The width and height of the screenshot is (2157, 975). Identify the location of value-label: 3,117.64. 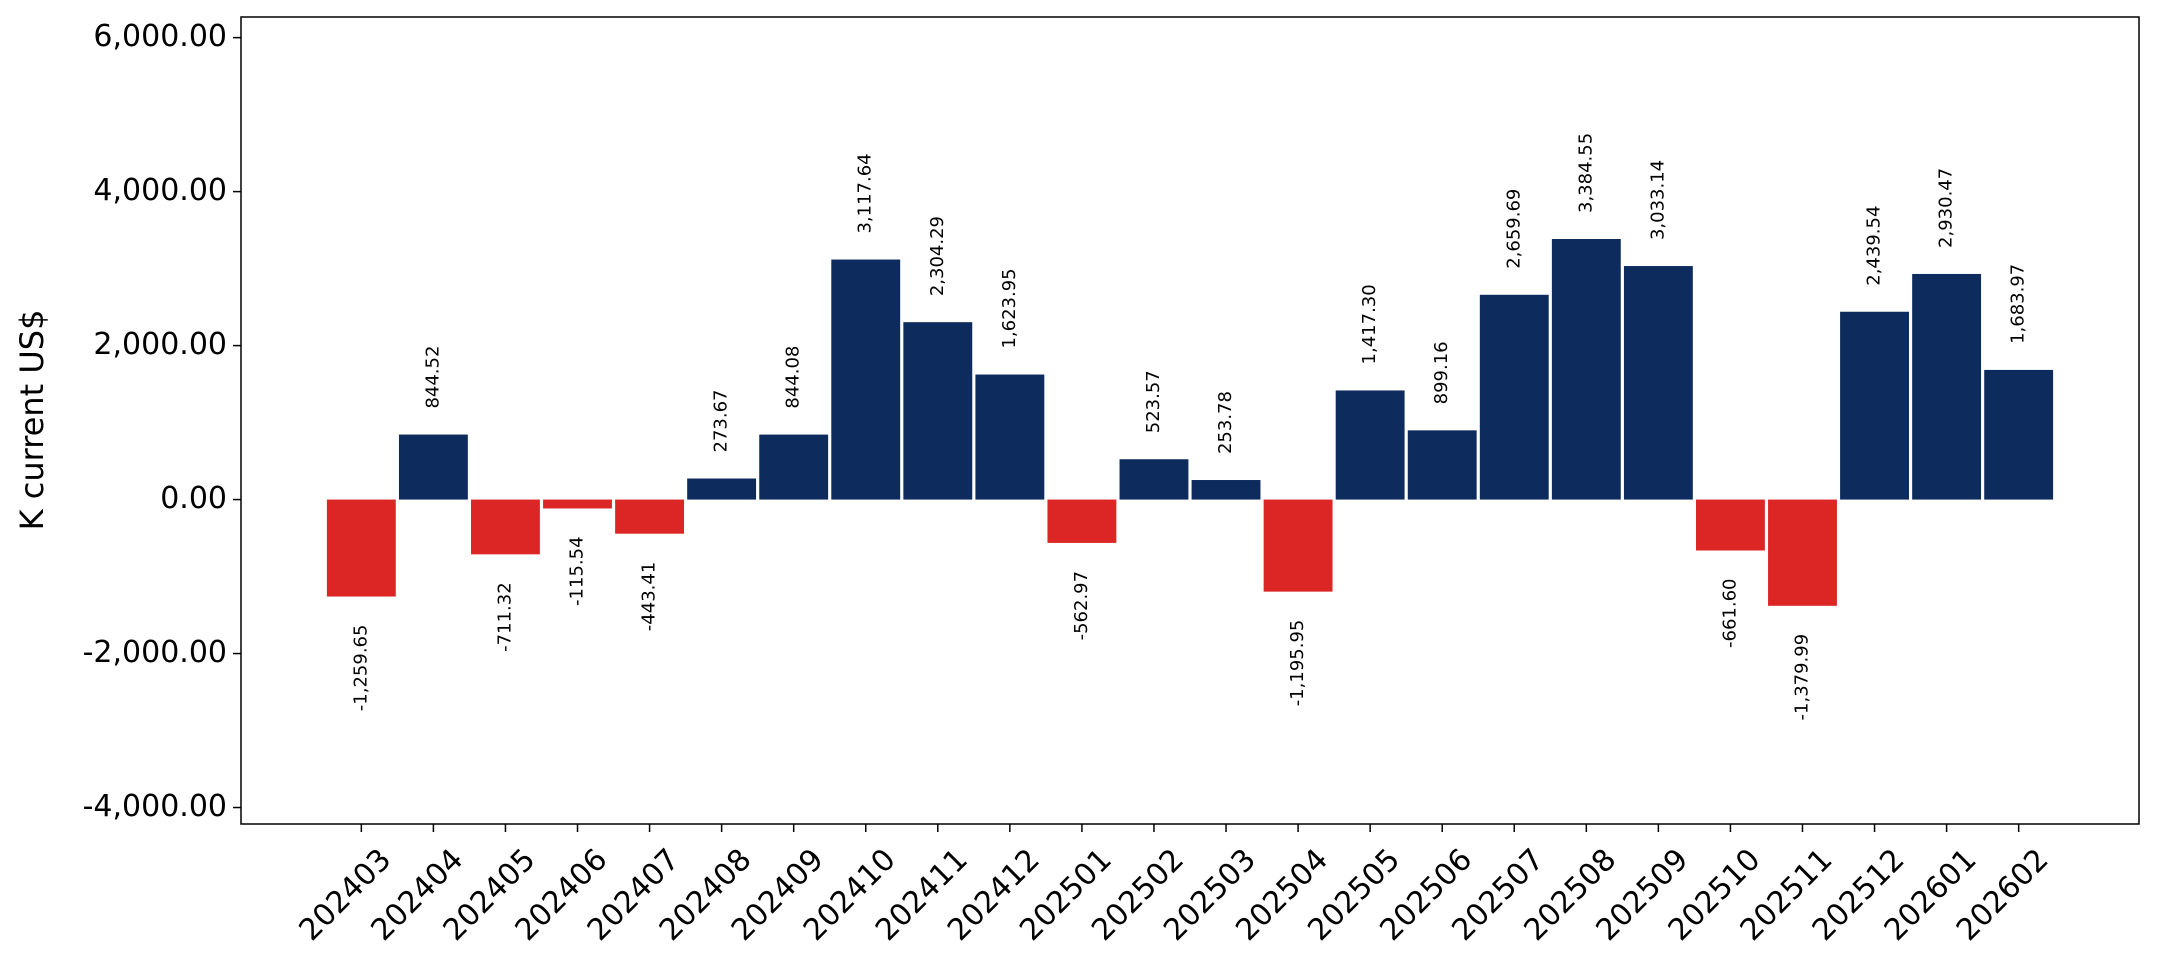
(865, 193).